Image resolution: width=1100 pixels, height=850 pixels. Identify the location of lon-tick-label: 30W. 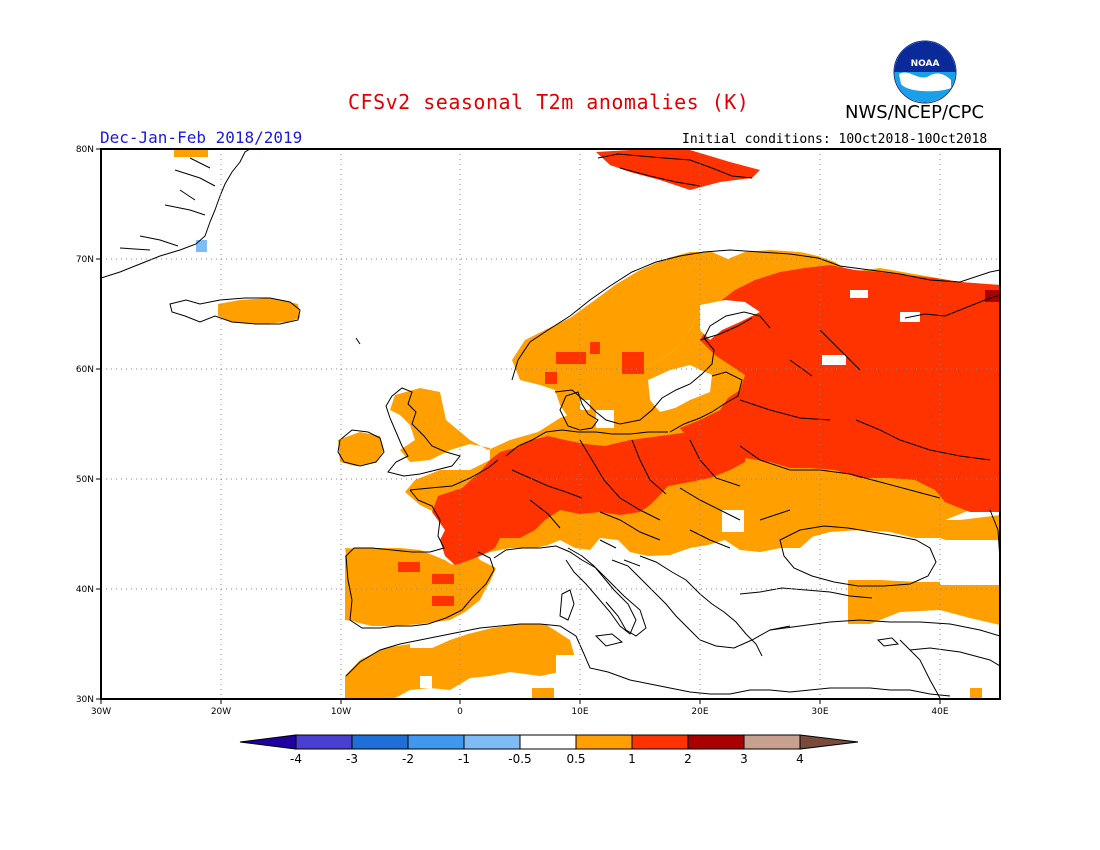
(101, 712).